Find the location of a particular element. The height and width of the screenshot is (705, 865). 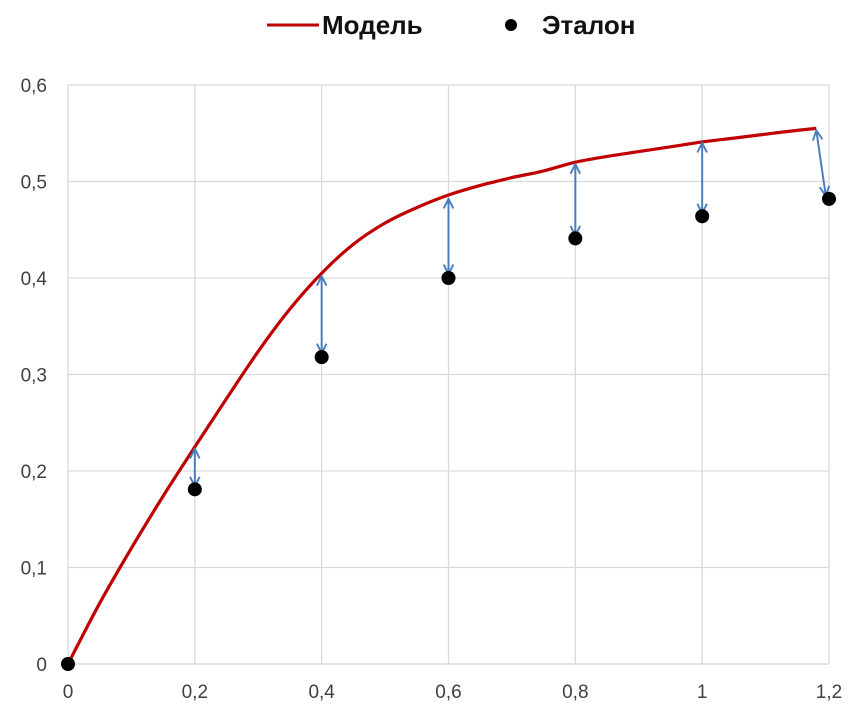

error-arrow is located at coordinates (821, 163).